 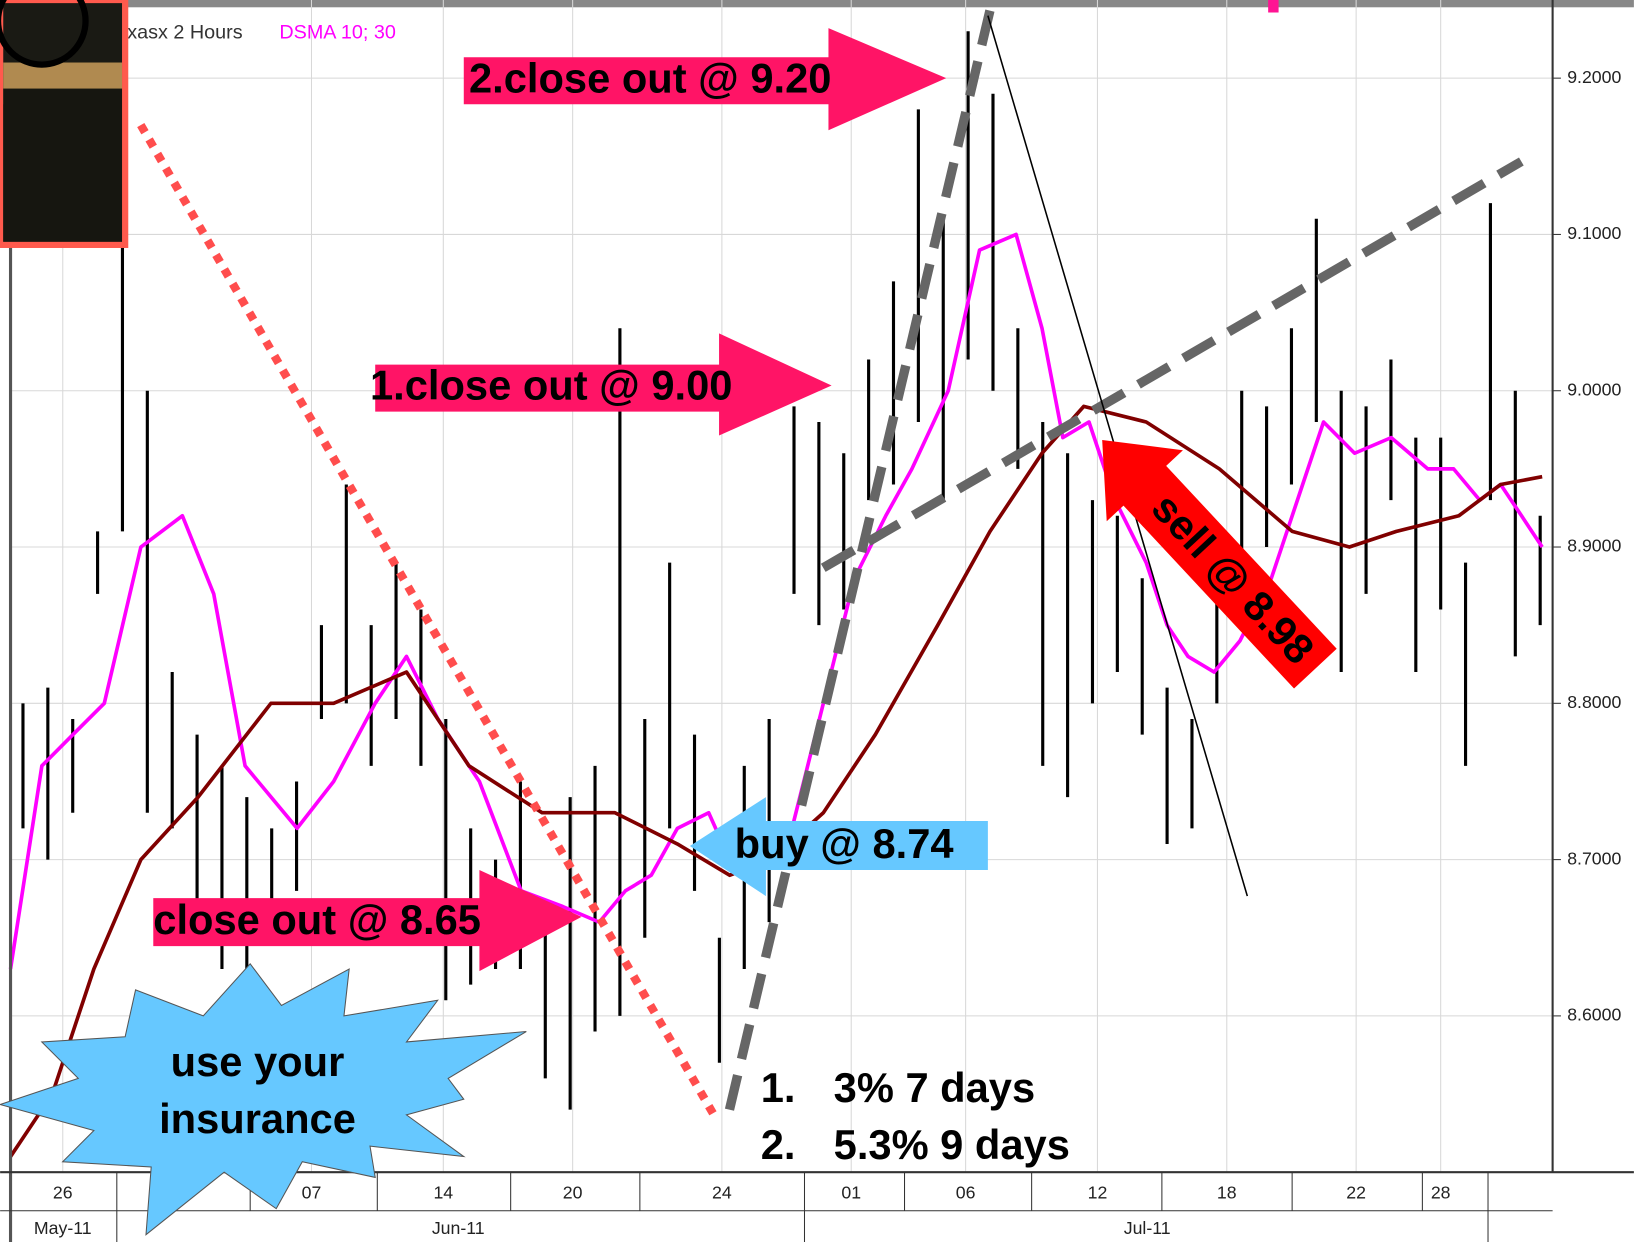 What do you see at coordinates (802, 1207) in the screenshot?
I see `axis-dividers` at bounding box center [802, 1207].